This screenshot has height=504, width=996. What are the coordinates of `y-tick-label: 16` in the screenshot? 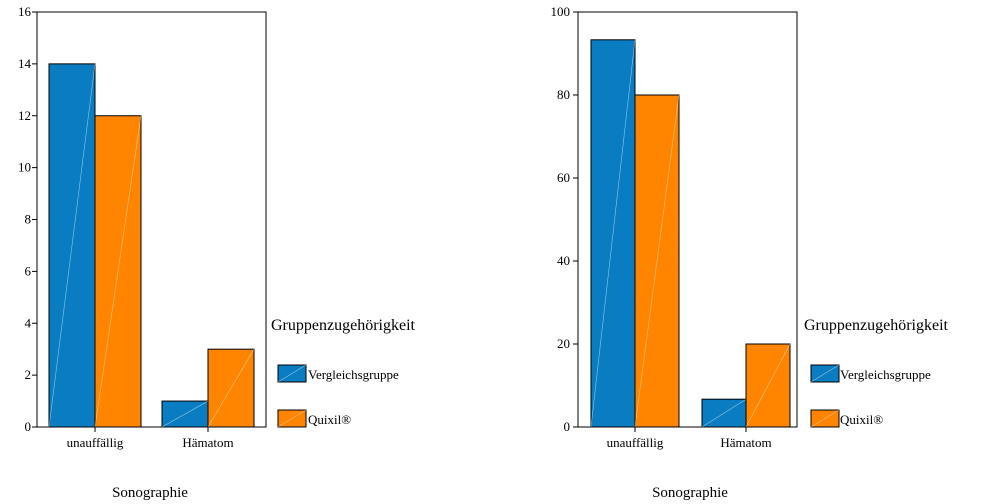 It's located at (25, 11).